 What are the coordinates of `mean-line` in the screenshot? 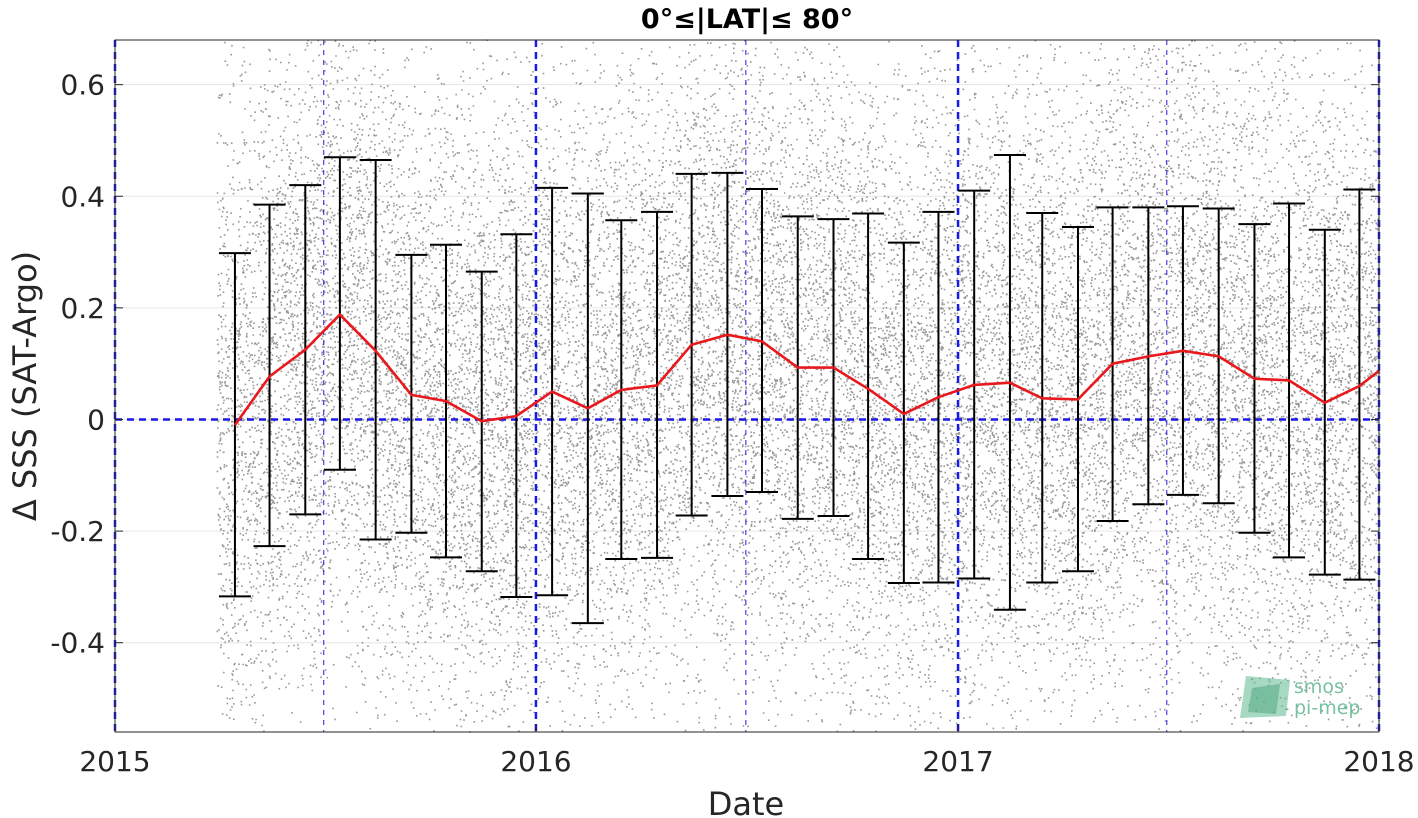 It's located at (806, 369).